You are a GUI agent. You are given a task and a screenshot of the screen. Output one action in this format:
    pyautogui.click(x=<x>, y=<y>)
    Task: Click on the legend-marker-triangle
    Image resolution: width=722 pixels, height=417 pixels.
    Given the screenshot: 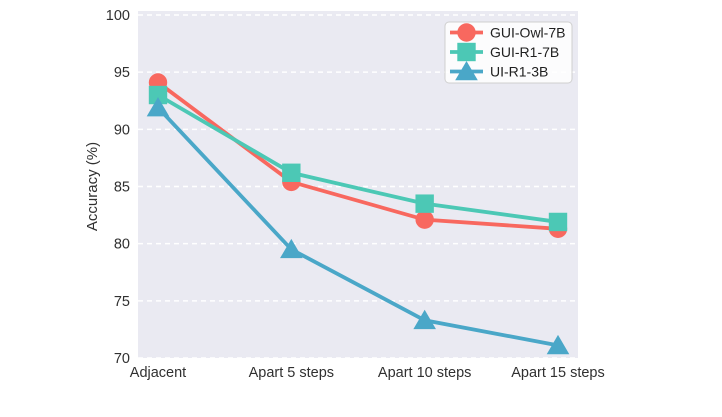 What is the action you would take?
    pyautogui.click(x=466, y=71)
    